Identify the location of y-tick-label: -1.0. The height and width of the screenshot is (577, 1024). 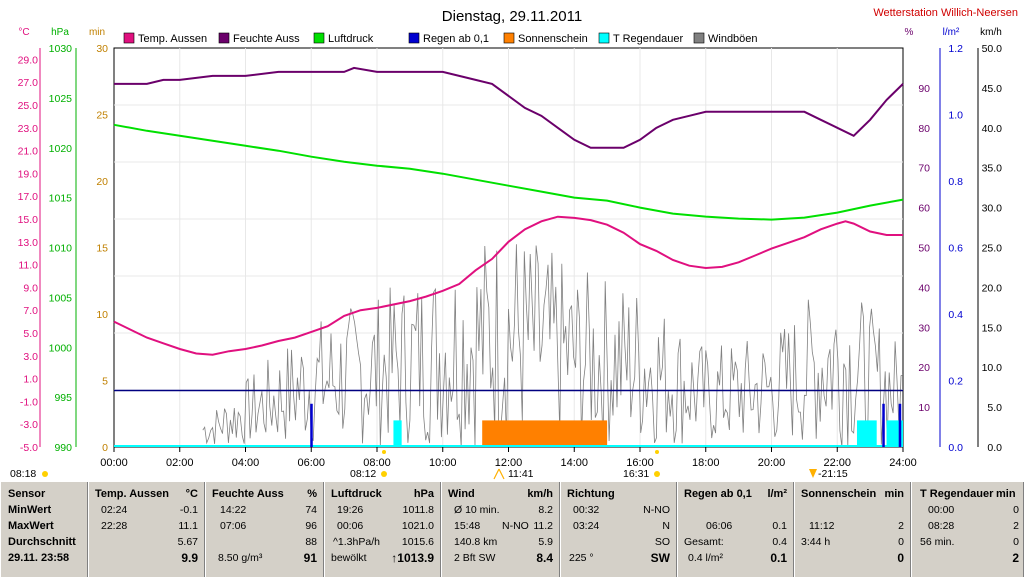
(29, 402).